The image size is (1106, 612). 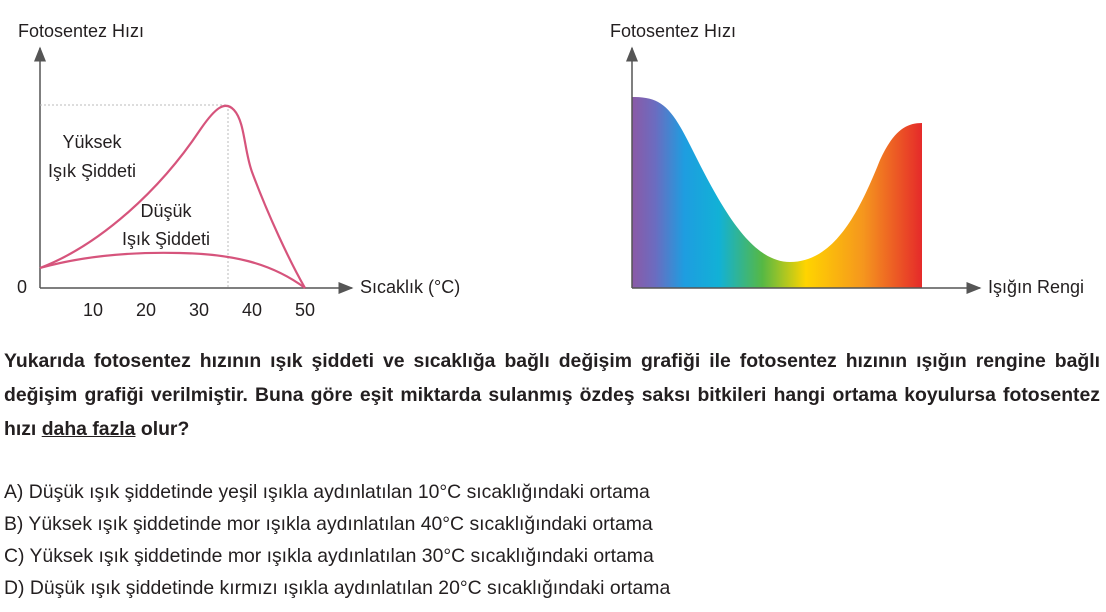 I want to click on x-tick-label: 0, so click(x=22, y=287).